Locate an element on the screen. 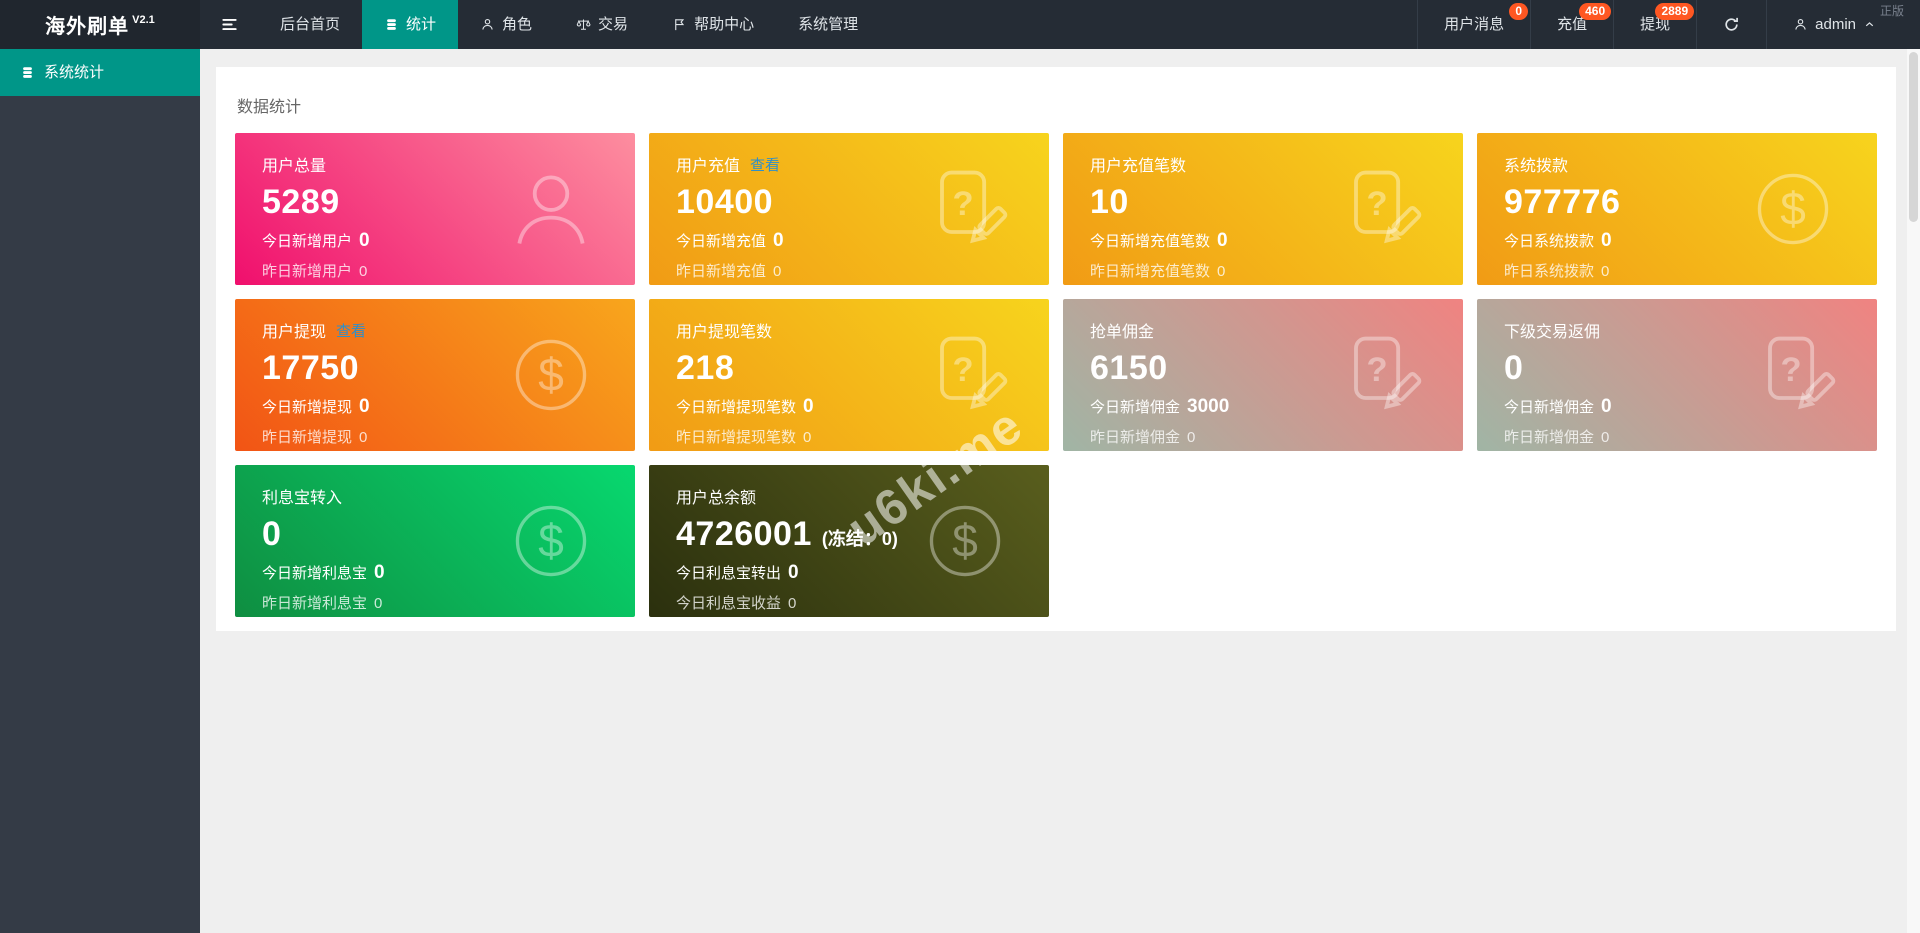 The height and width of the screenshot is (933, 1920). menu-item-label: 后台首页 is located at coordinates (310, 24).